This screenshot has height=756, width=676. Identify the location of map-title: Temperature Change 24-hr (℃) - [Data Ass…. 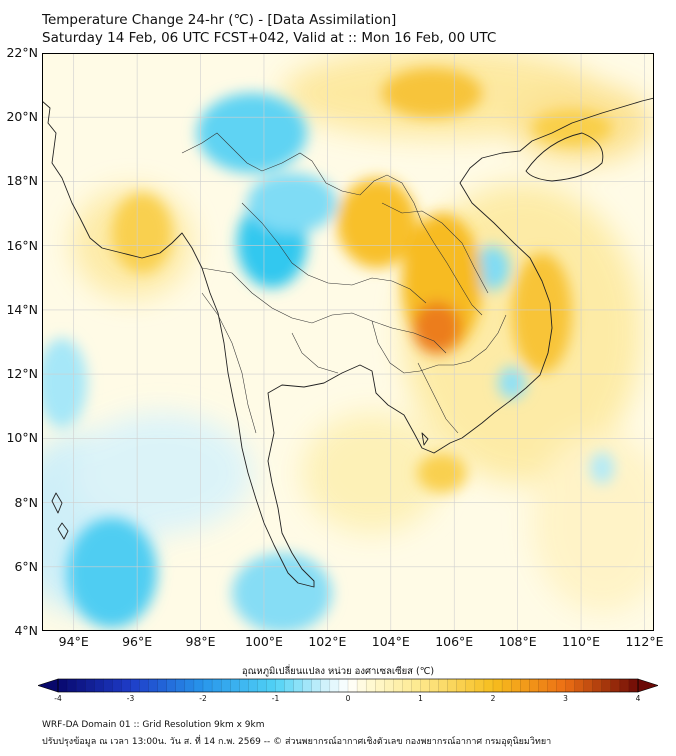
(219, 20).